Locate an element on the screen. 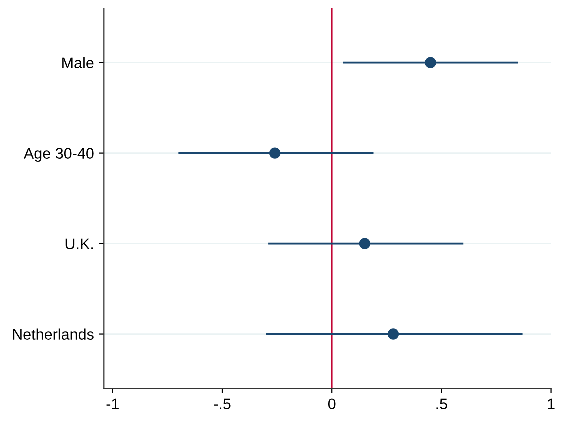 The height and width of the screenshot is (427, 566). x-tick-label: 0 is located at coordinates (332, 404).